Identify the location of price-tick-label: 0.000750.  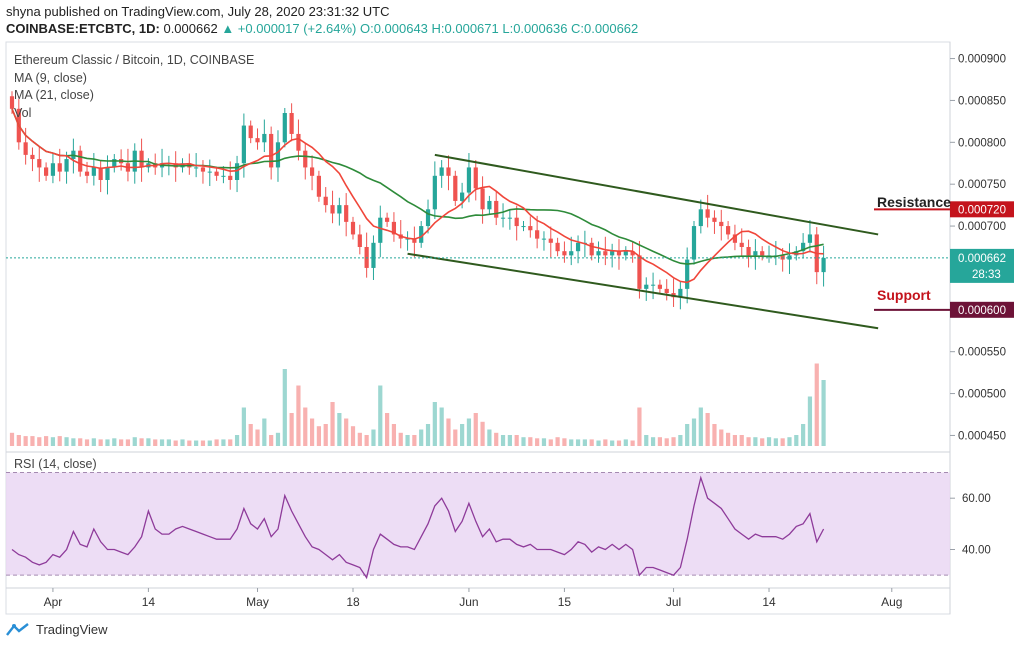
(982, 185).